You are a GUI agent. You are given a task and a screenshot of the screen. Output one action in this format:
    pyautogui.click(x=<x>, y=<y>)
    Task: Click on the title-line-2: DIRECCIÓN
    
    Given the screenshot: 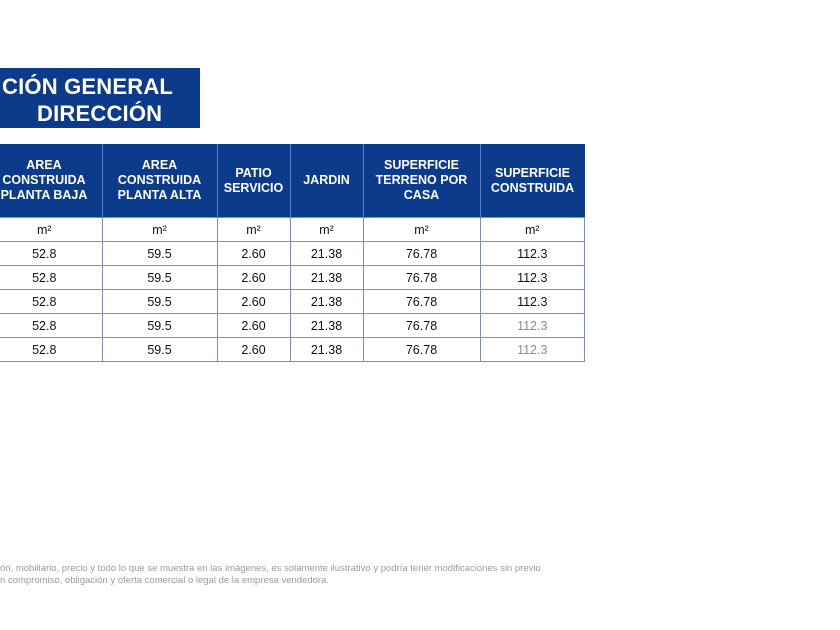 What is the action you would take?
    pyautogui.click(x=100, y=113)
    